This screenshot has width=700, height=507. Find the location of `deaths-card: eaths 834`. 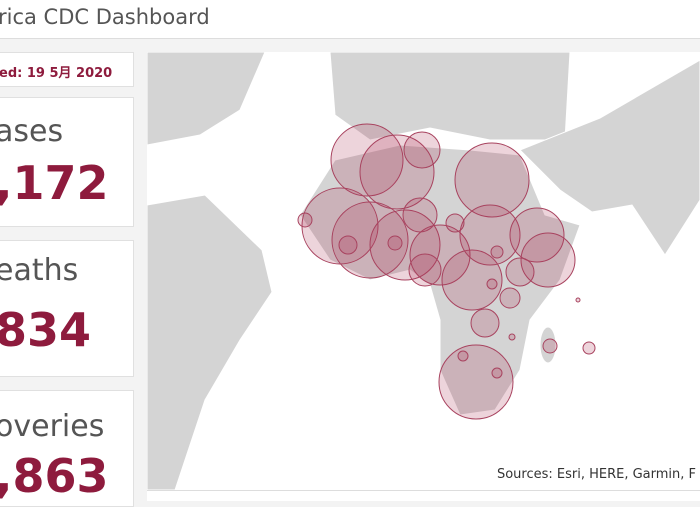

deaths-card: eaths 834 is located at coordinates (67, 308).